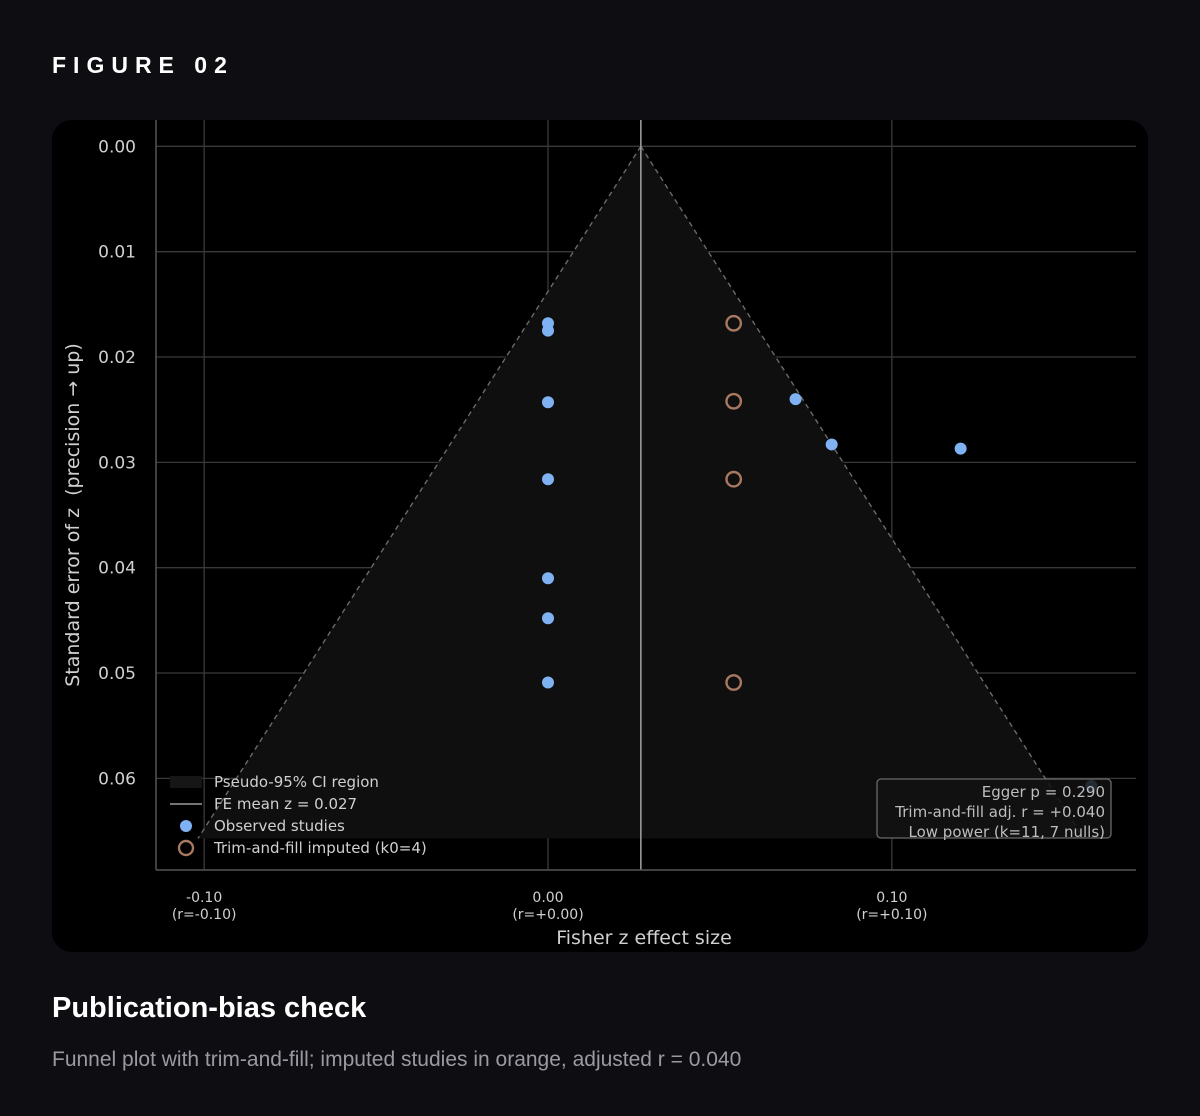 Image resolution: width=1200 pixels, height=1116 pixels. What do you see at coordinates (547, 898) in the screenshot?
I see `x-tick-label: 0.00` at bounding box center [547, 898].